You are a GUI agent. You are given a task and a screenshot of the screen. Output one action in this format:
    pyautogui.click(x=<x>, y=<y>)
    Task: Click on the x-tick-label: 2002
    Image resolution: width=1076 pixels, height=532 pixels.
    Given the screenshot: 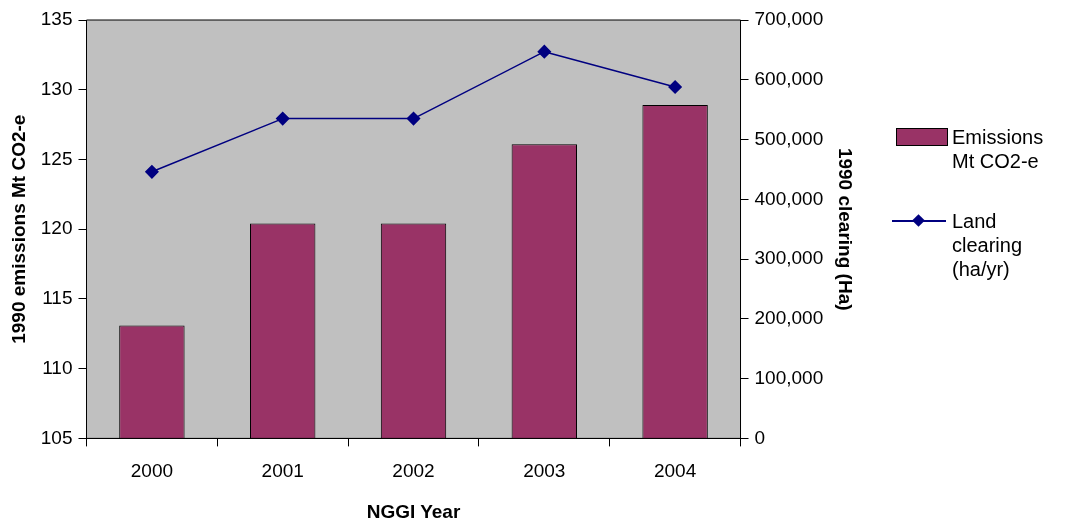 What is the action you would take?
    pyautogui.click(x=413, y=471)
    